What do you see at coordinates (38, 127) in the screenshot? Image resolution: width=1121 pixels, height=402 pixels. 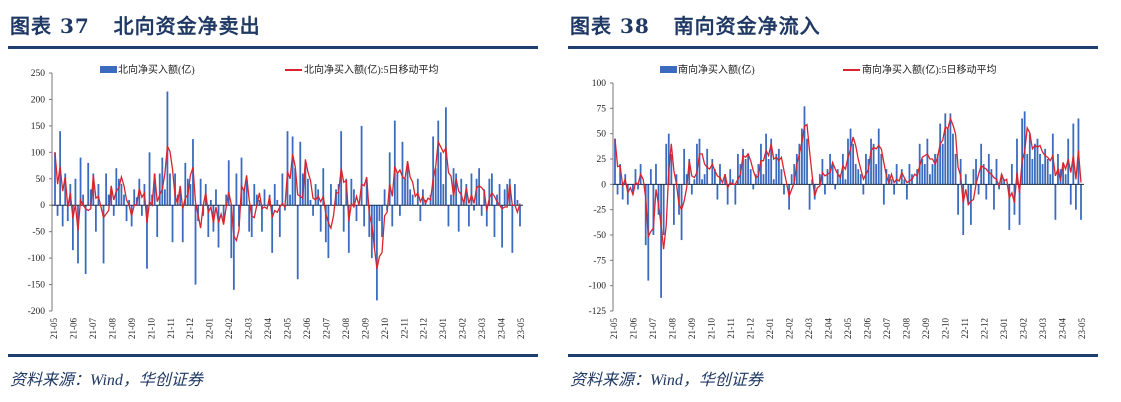 I see `y-tick-label: 150` at bounding box center [38, 127].